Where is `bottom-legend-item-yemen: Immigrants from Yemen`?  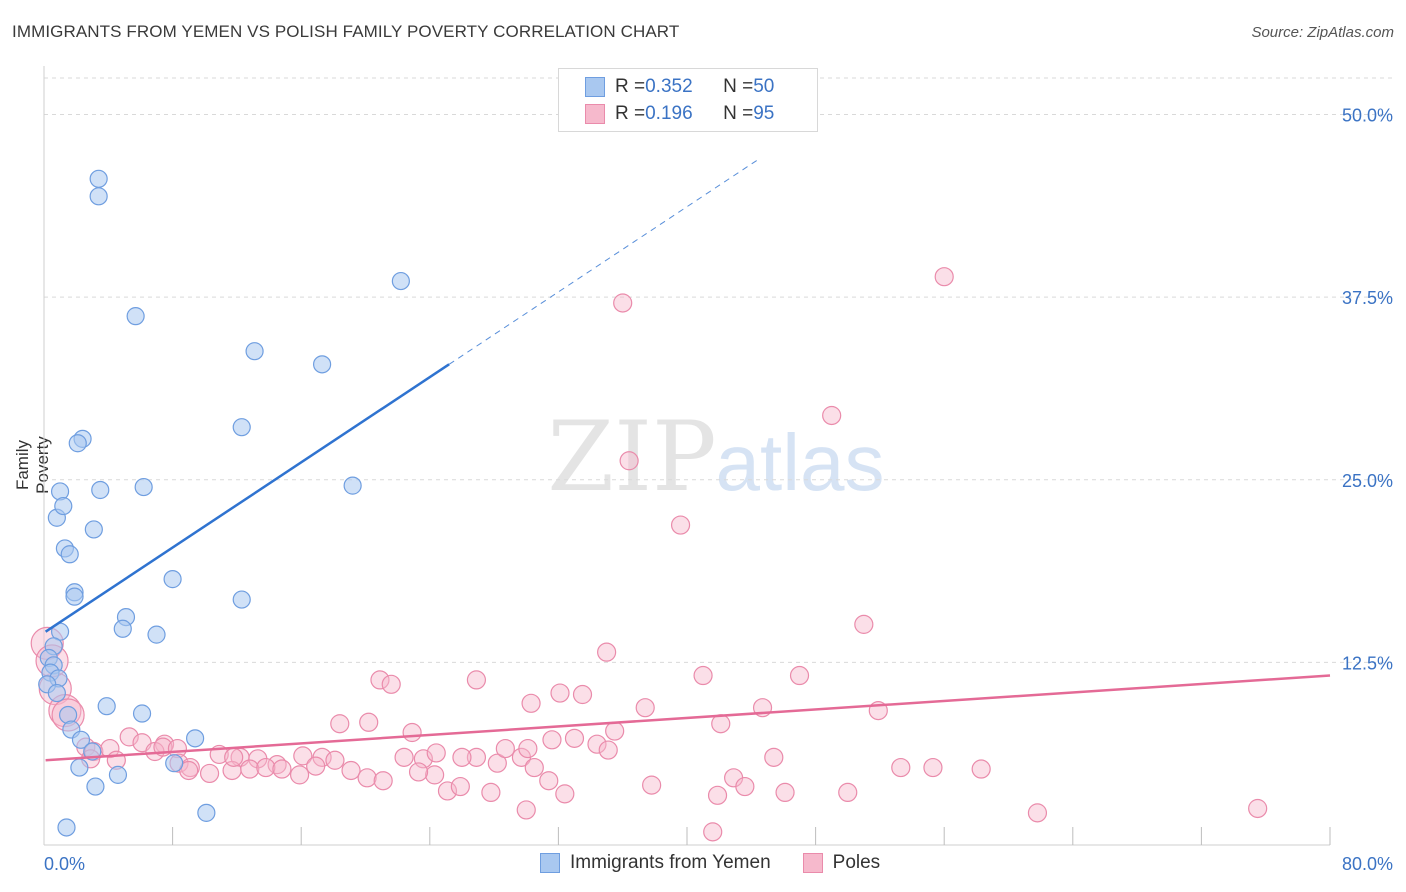 bottom-legend-item-yemen: Immigrants from Yemen is located at coordinates (655, 863).